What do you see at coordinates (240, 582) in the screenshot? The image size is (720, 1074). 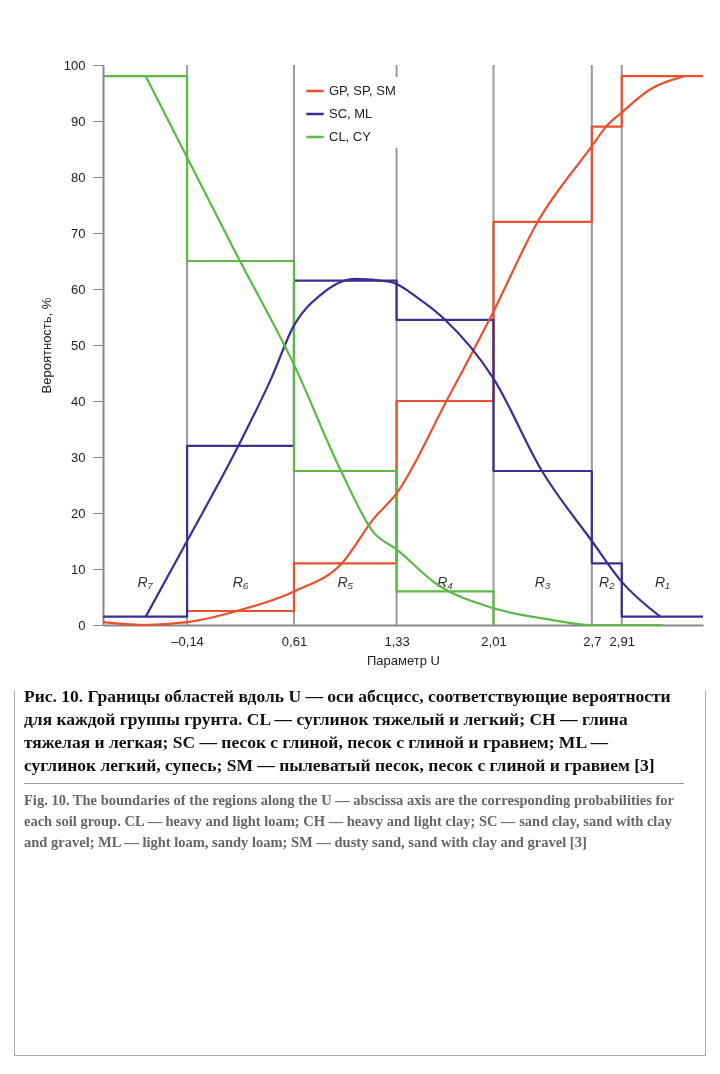 I see `annotation: R₆` at bounding box center [240, 582].